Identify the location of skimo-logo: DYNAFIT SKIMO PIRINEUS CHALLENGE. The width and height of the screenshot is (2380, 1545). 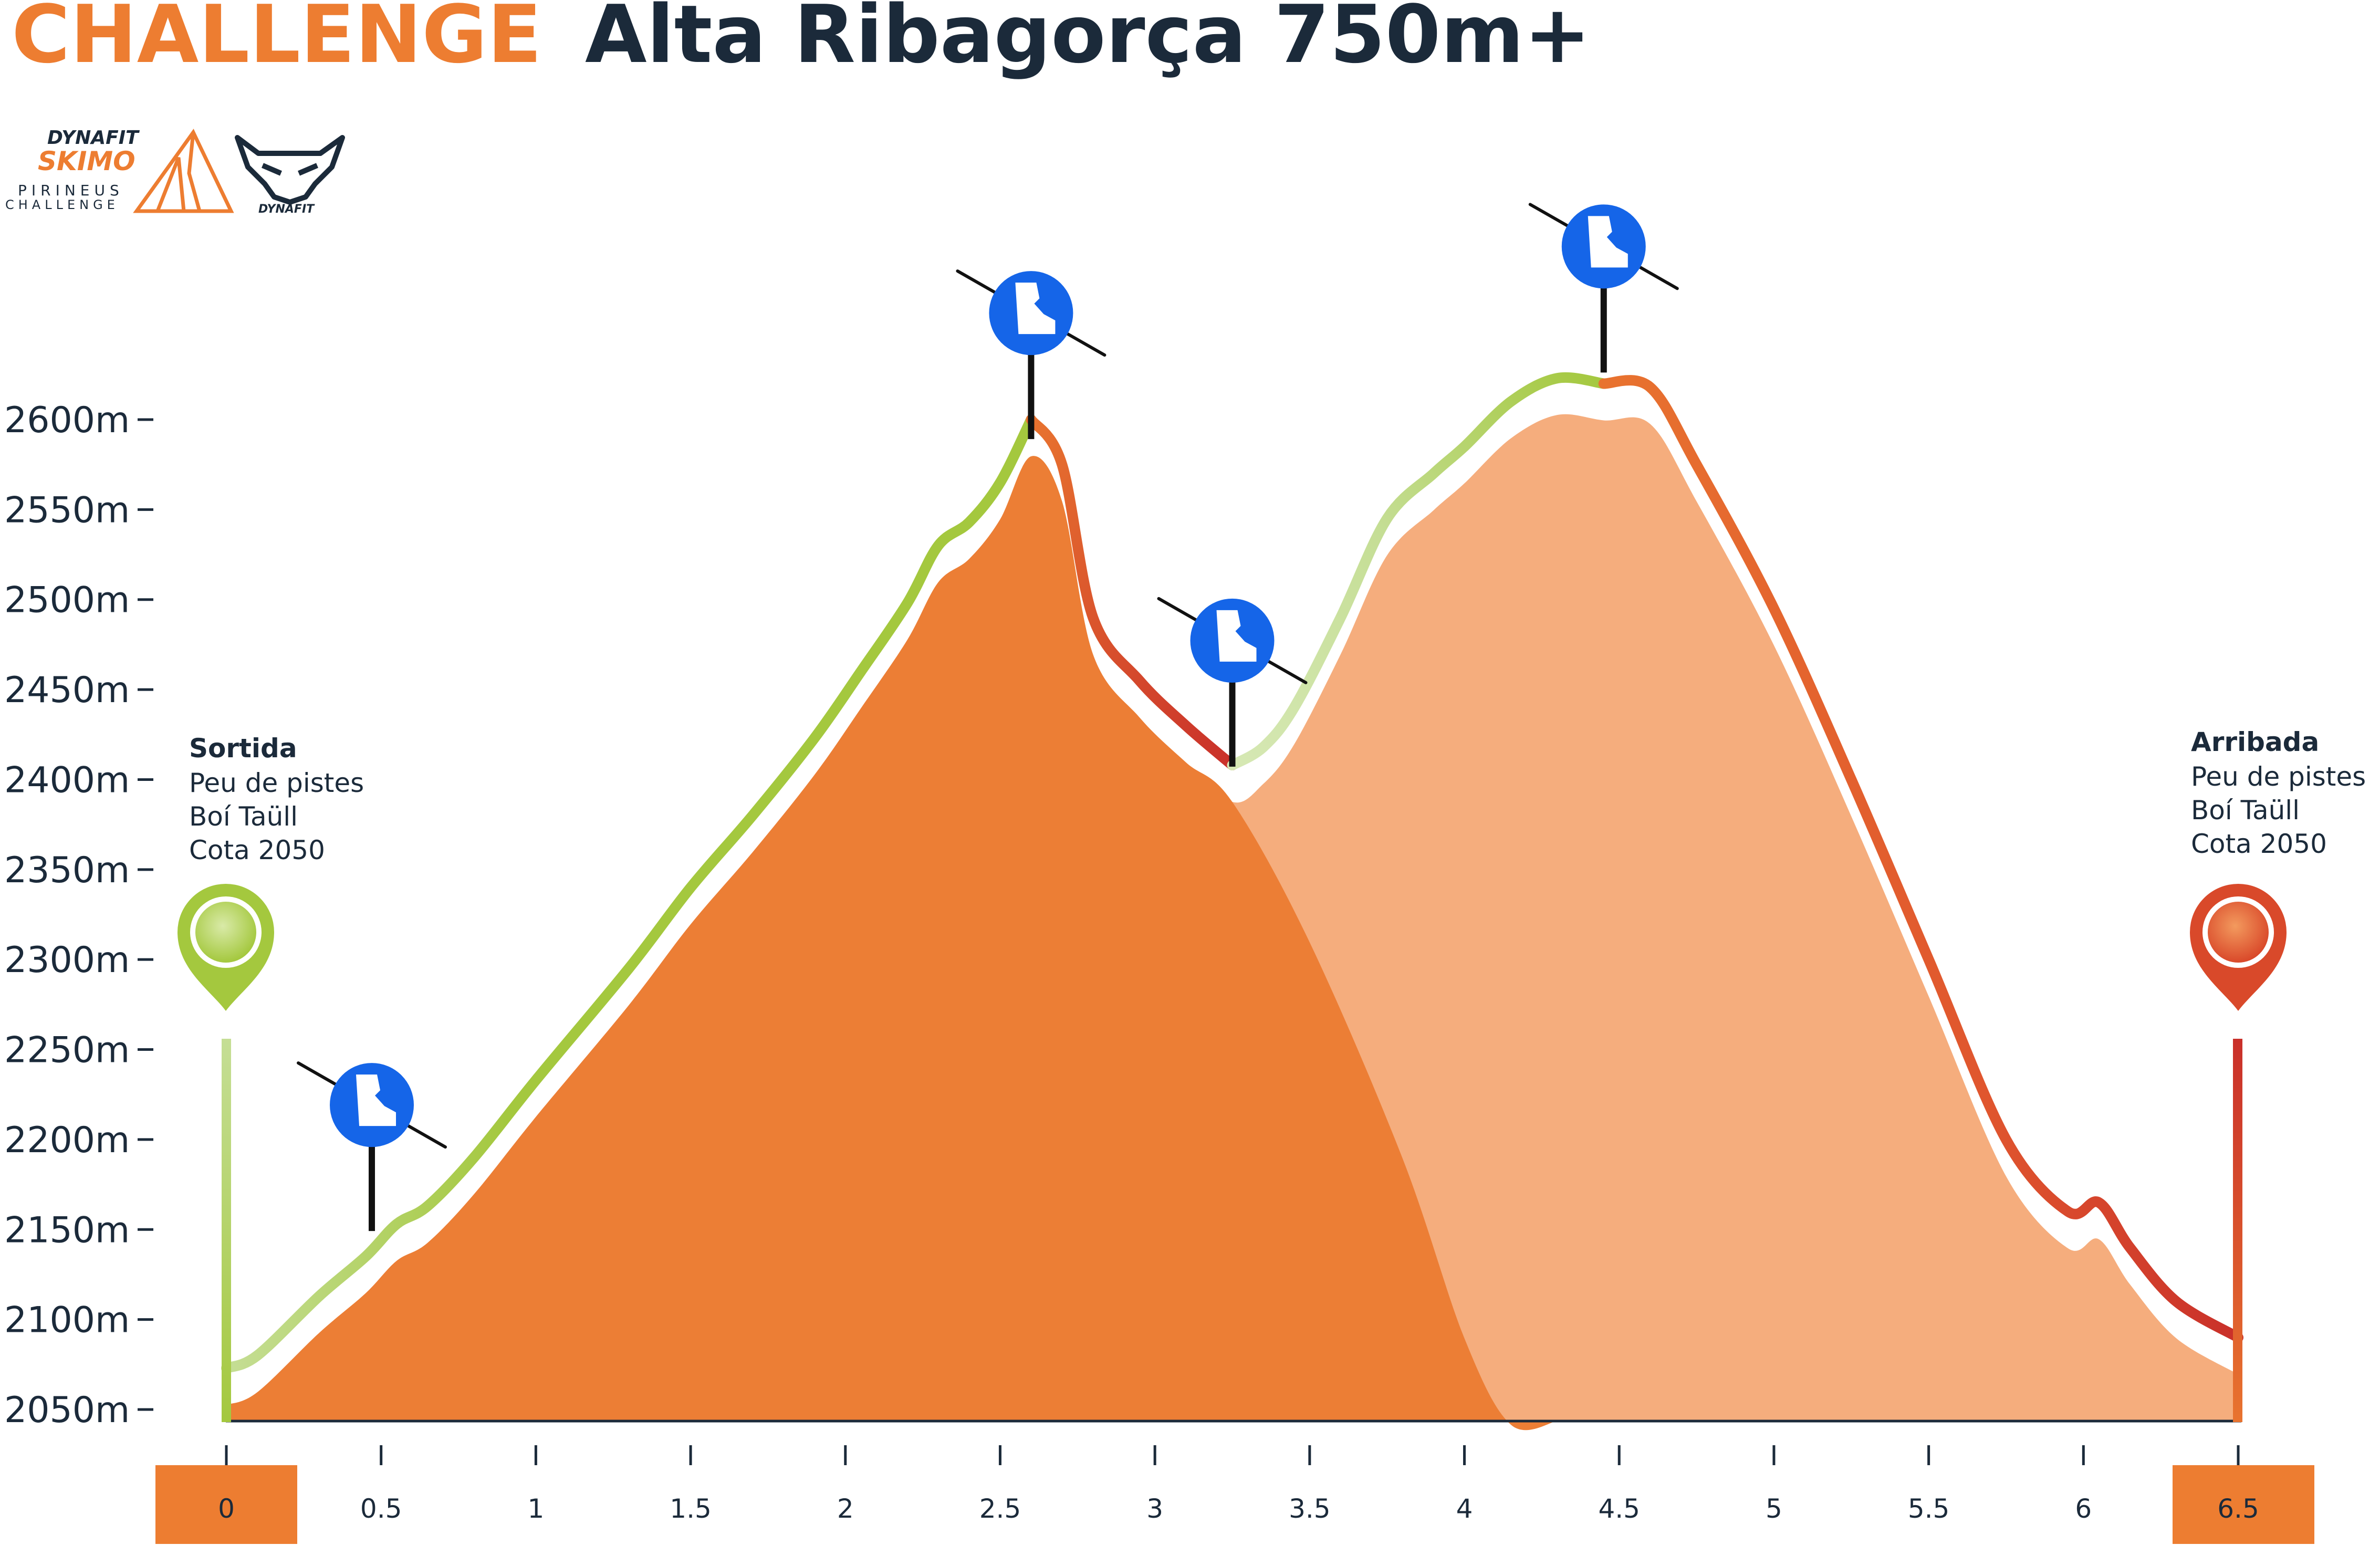
(119, 170).